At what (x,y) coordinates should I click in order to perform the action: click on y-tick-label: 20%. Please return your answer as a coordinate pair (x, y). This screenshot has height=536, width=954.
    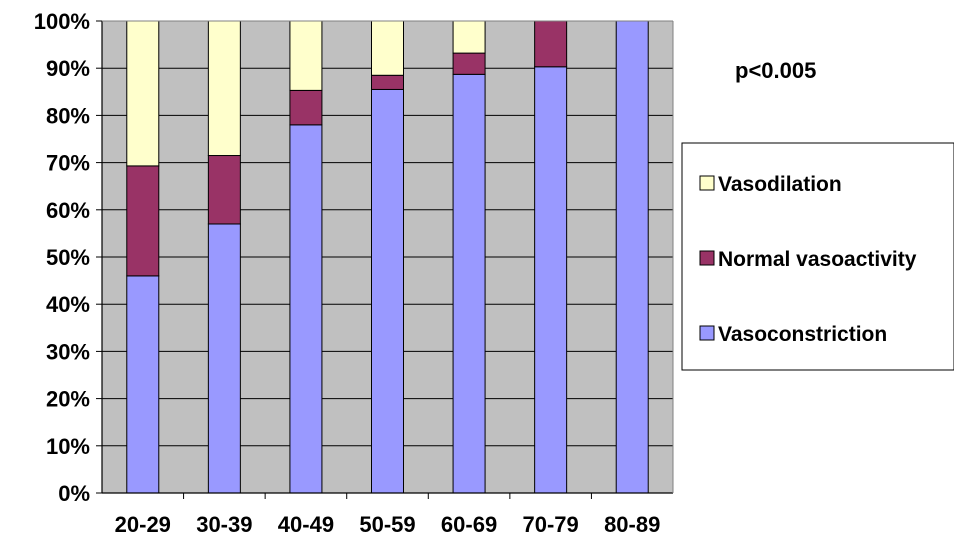
    Looking at the image, I should click on (68, 399).